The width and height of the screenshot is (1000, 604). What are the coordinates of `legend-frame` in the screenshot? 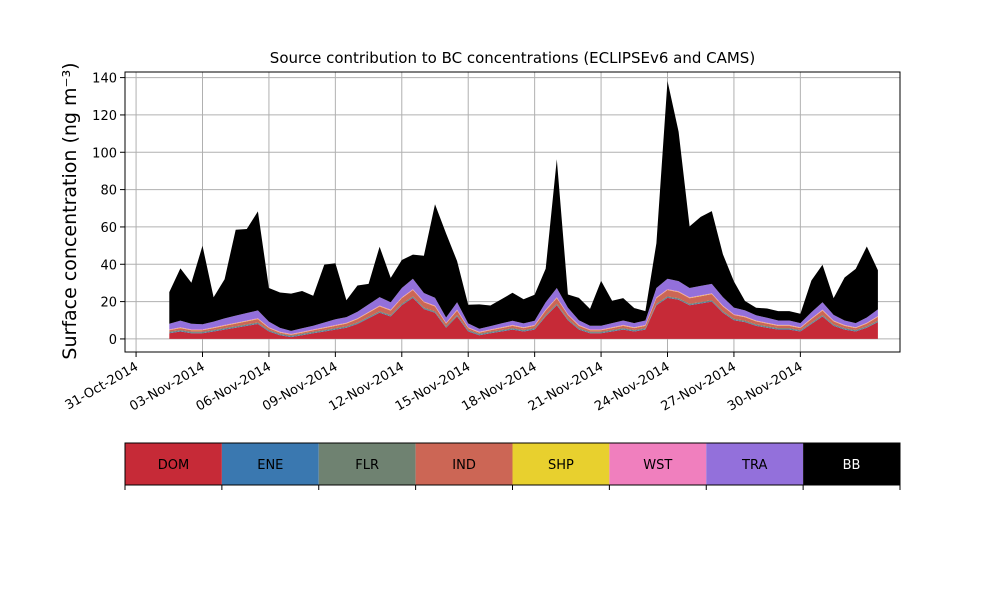 It's located at (512, 464).